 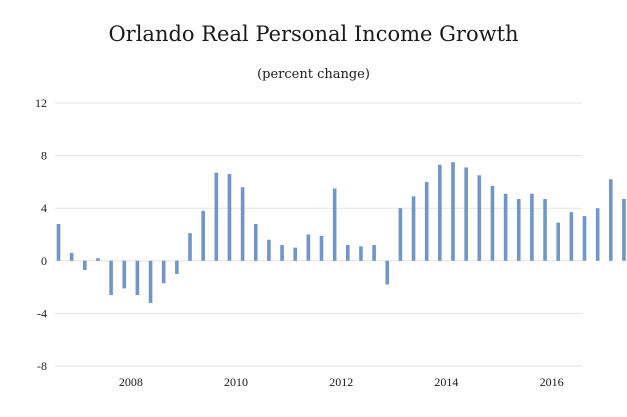 I want to click on y-tick-label: 12, so click(x=41, y=103).